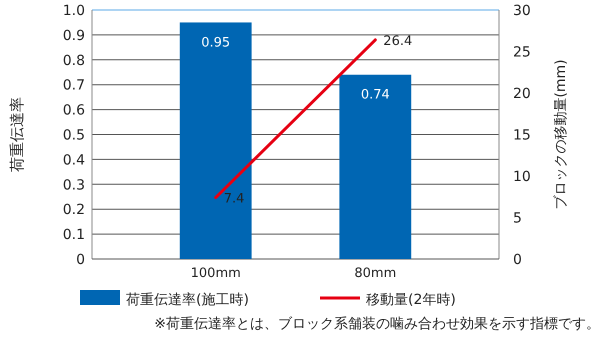 The width and height of the screenshot is (607, 339). What do you see at coordinates (187, 300) in the screenshot?
I see `legend-label: 荷重伝達率(施工時)` at bounding box center [187, 300].